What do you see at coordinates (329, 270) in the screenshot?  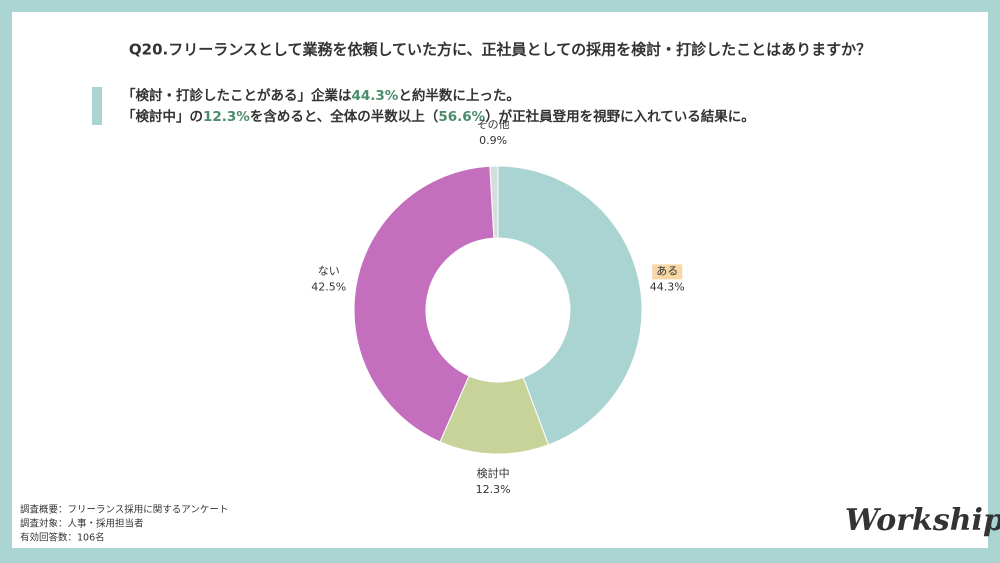 I see `category-label: ない` at bounding box center [329, 270].